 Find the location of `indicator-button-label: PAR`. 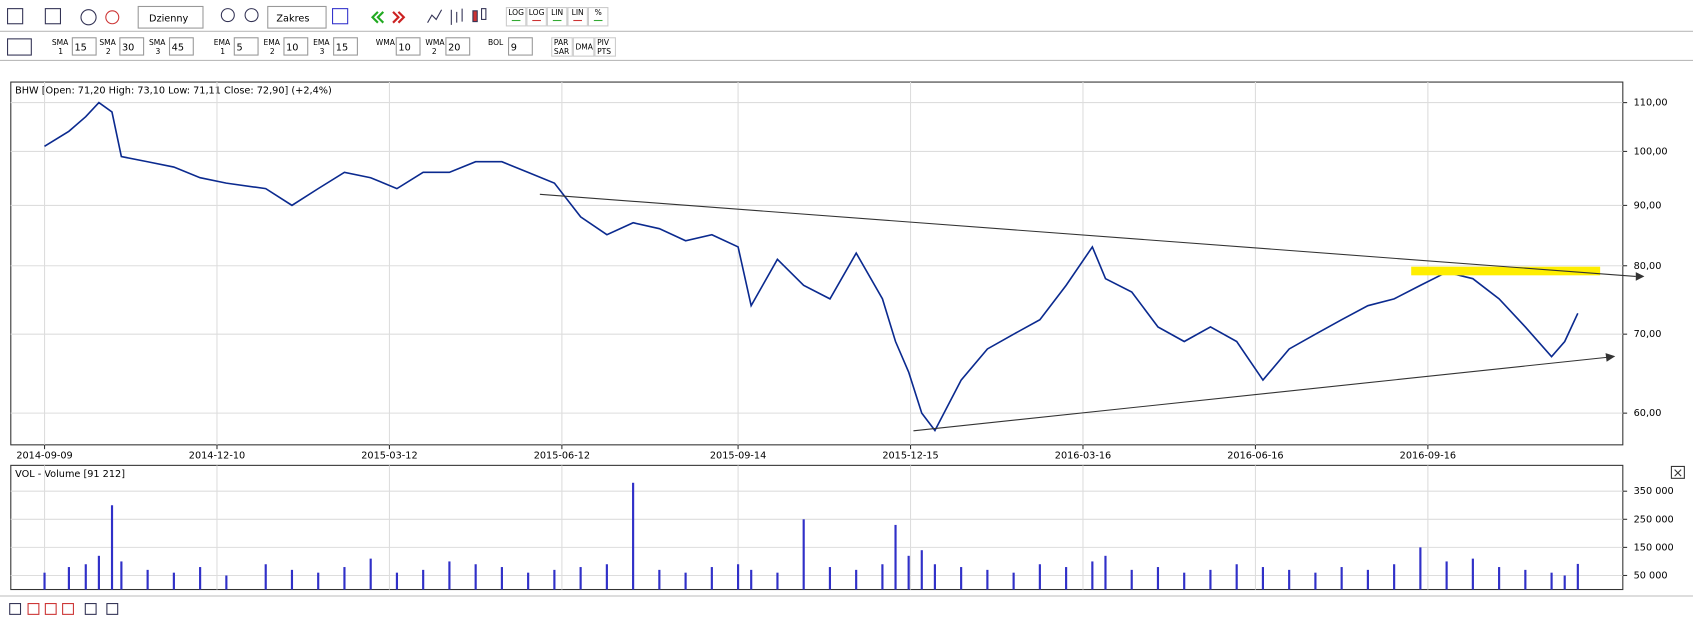

indicator-button-label: PAR is located at coordinates (561, 42).